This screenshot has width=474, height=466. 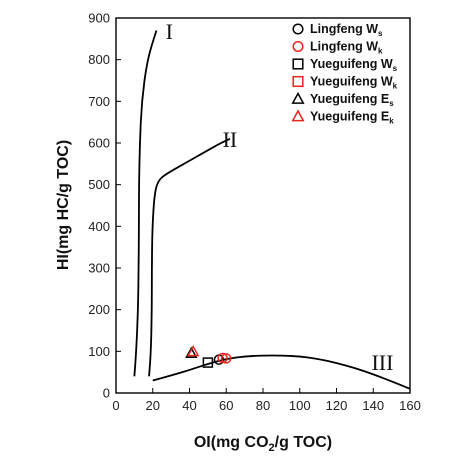 What do you see at coordinates (263, 405) in the screenshot?
I see `x-tick-label: 80` at bounding box center [263, 405].